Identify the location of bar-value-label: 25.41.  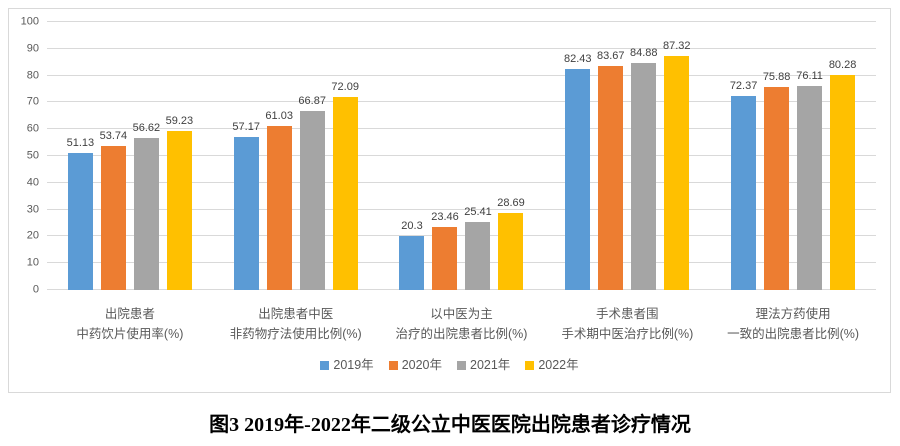
(478, 211).